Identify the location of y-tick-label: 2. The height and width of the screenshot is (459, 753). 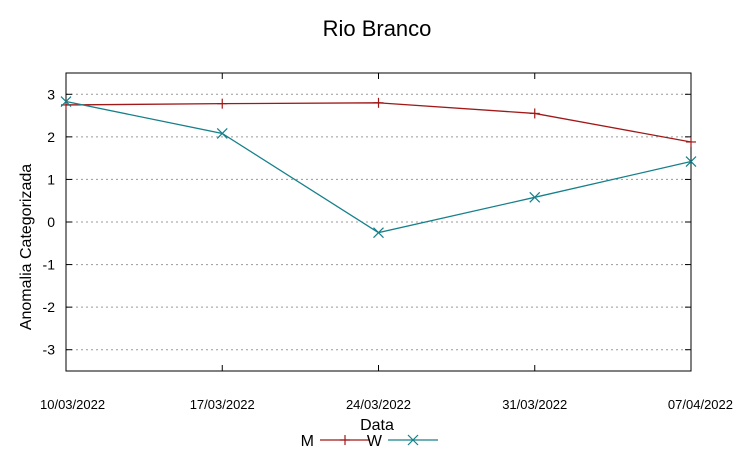
(51, 137).